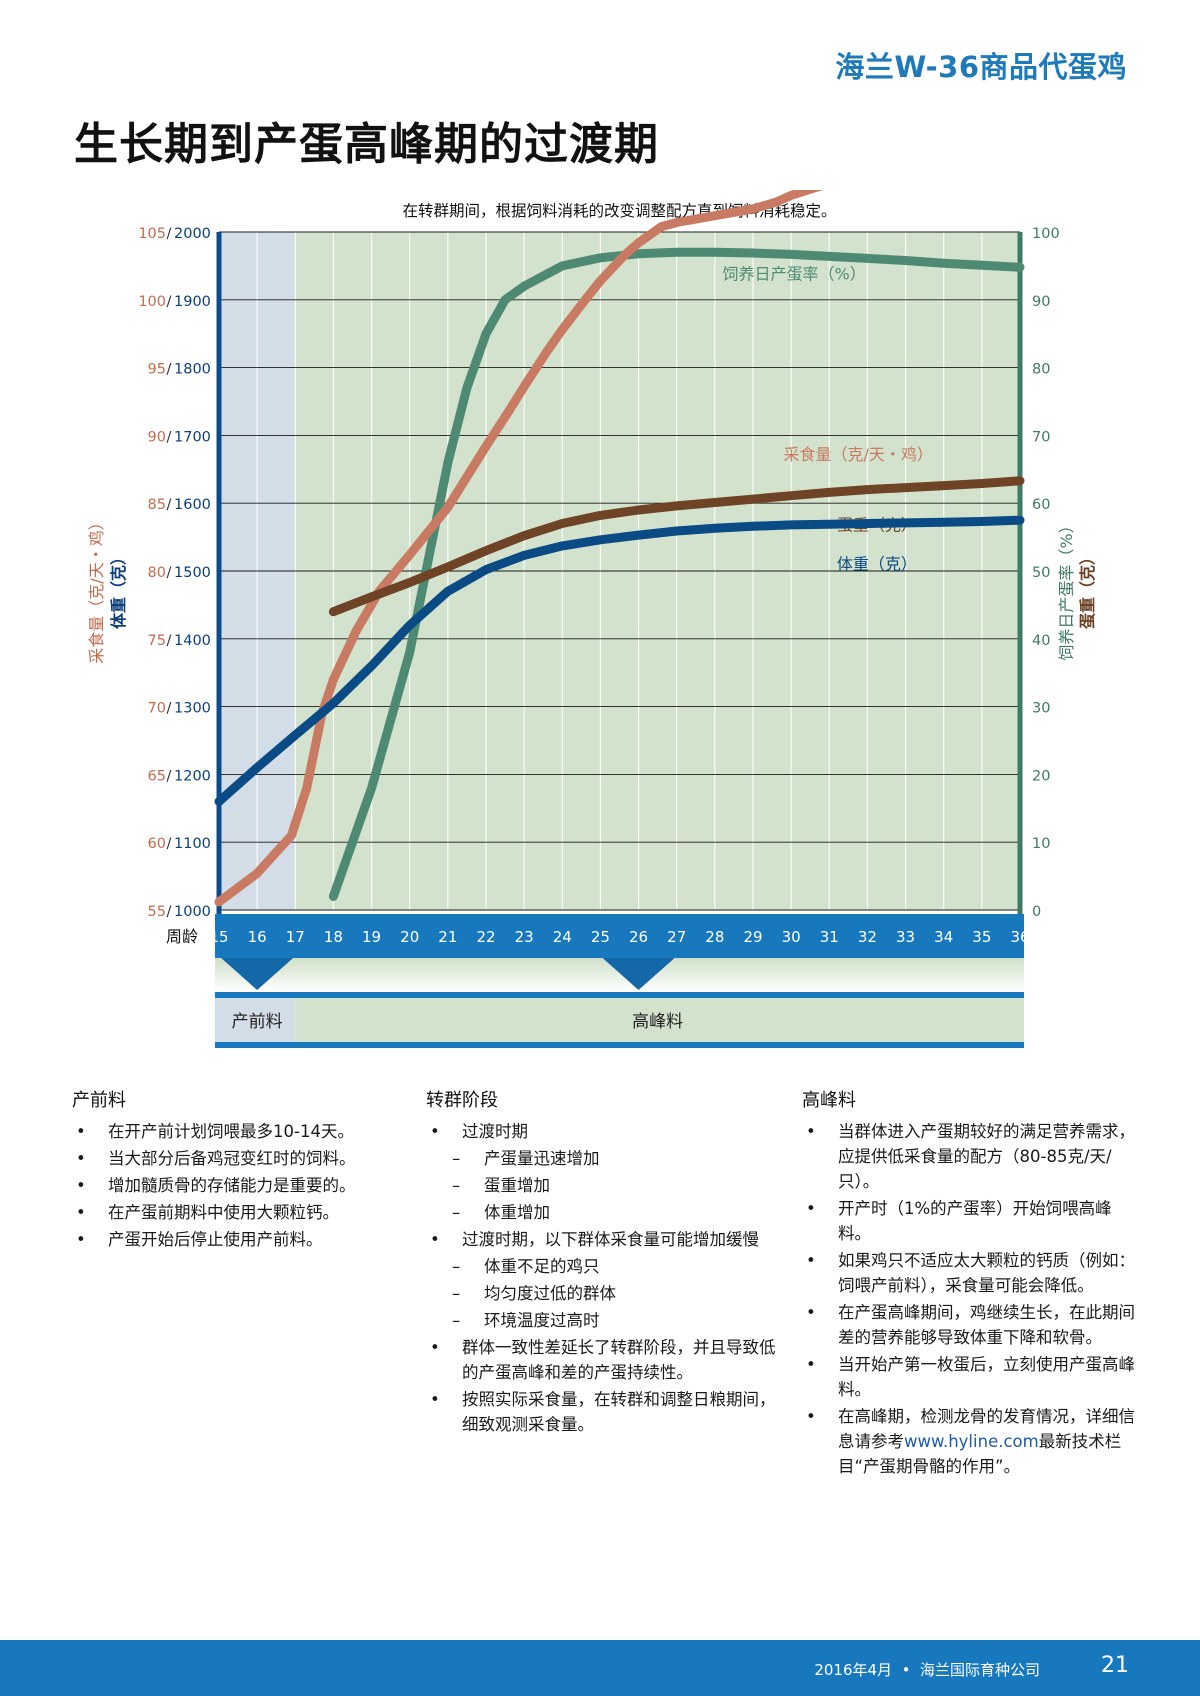 This screenshot has height=1696, width=1200. What do you see at coordinates (1041, 370) in the screenshot?
I see `y-tick-label-right: 80` at bounding box center [1041, 370].